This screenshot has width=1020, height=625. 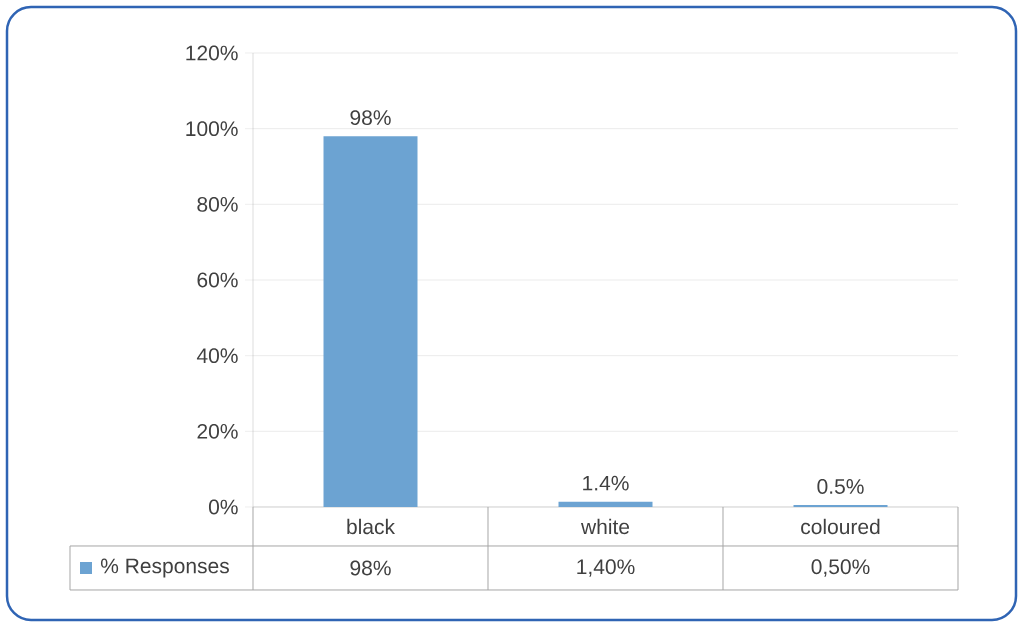 I want to click on y-tick-label: 20%, so click(x=217, y=431).